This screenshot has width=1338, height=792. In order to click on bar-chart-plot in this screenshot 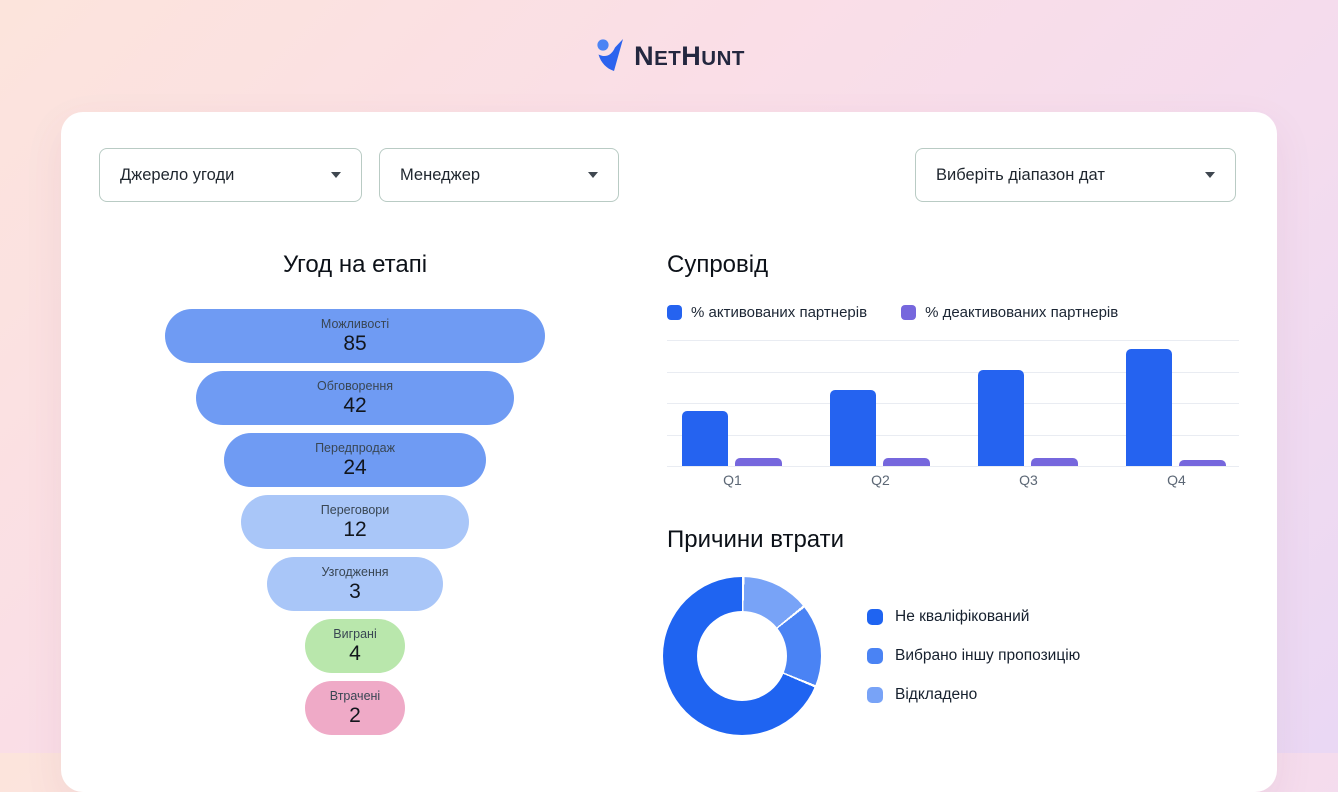, I will do `click(953, 403)`.